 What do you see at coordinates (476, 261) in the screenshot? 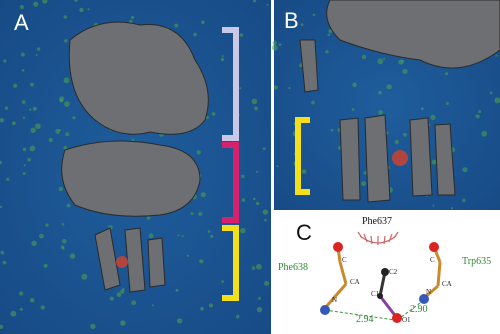
I see `residue-name: Trp635` at bounding box center [476, 261].